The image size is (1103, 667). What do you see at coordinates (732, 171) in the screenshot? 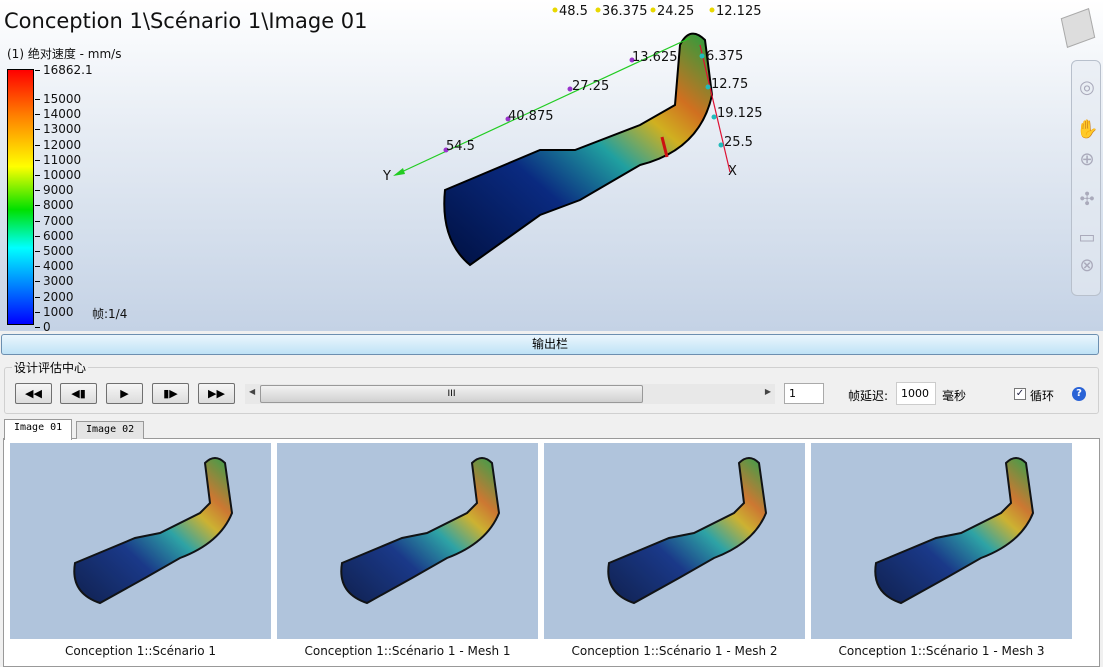
I see `x-axis-label: X` at bounding box center [732, 171].